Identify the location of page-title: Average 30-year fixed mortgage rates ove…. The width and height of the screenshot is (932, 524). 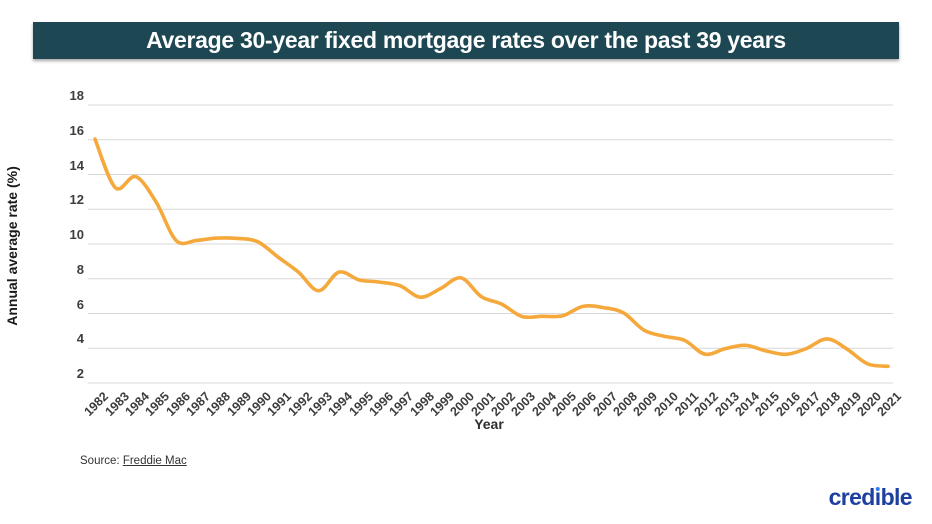
(466, 40).